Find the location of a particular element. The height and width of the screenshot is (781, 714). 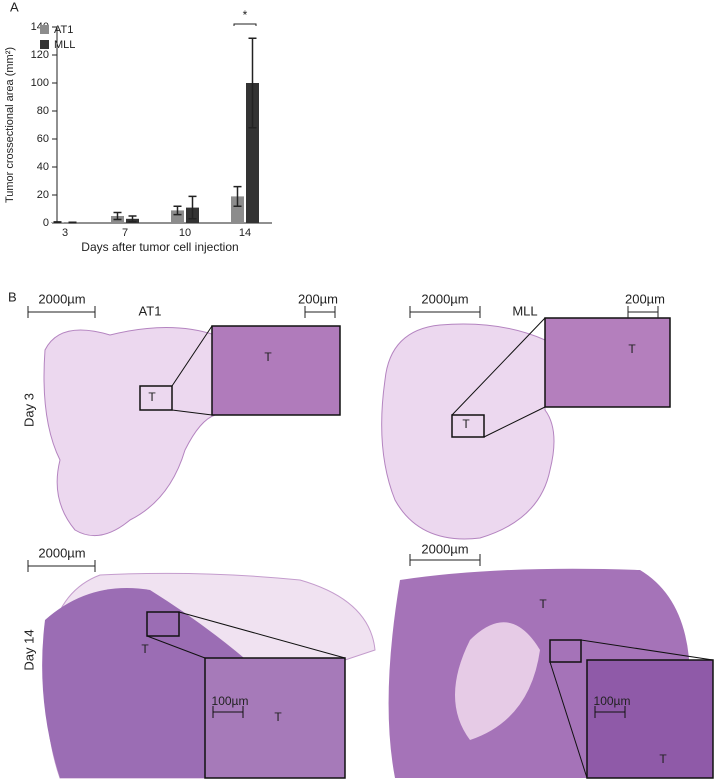

legend-label: AT1 is located at coordinates (63, 30).